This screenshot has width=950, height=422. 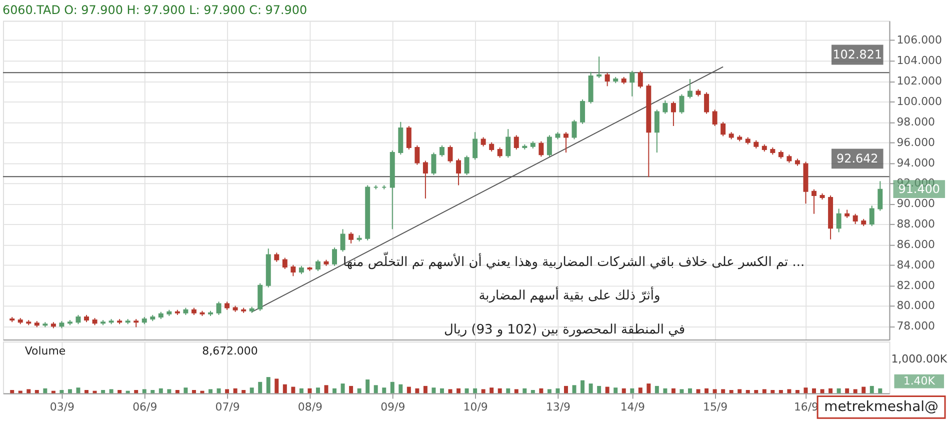 I want to click on y-tick-label: 102.000, so click(x=919, y=81).